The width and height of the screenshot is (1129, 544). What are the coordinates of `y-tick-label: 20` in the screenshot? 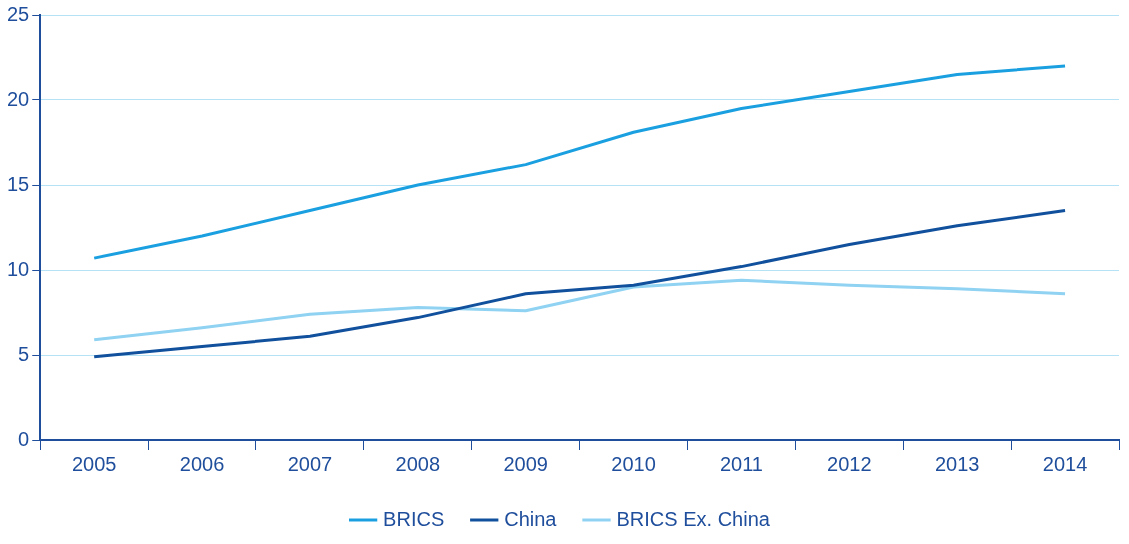 It's located at (18, 98).